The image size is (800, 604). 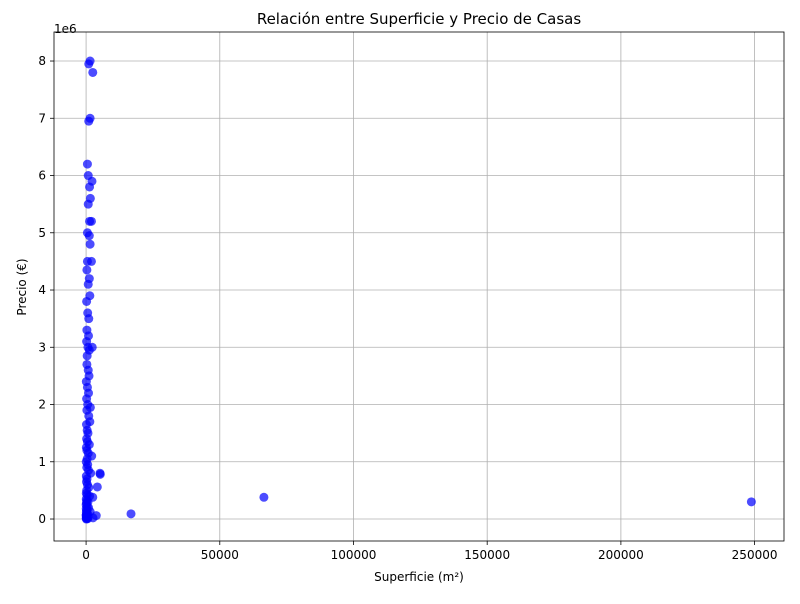 I want to click on x-axis-label: Superficie (m²), so click(x=419, y=577).